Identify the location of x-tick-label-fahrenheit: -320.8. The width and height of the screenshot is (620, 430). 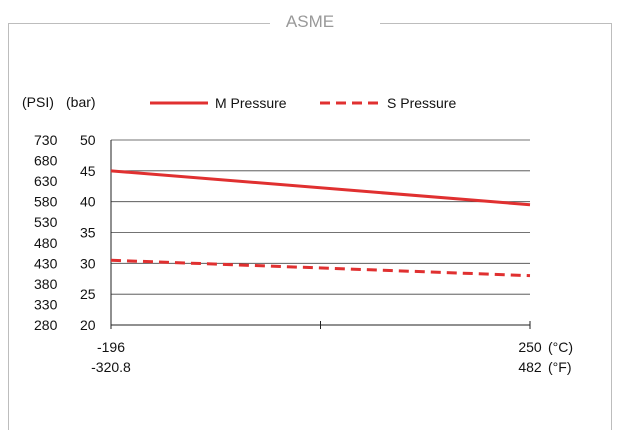
(111, 367).